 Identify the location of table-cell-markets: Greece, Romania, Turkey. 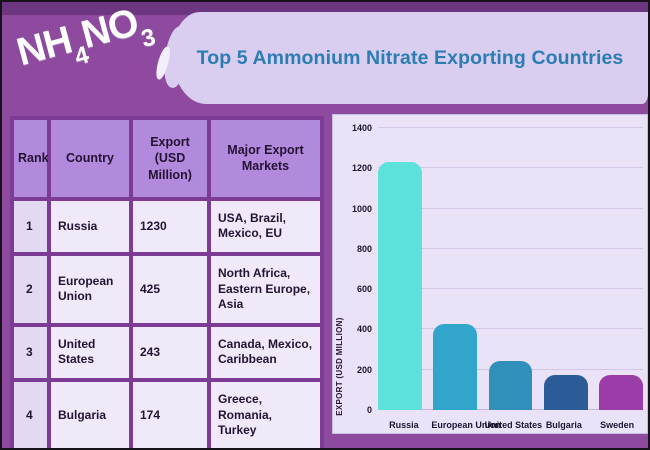
(265, 412).